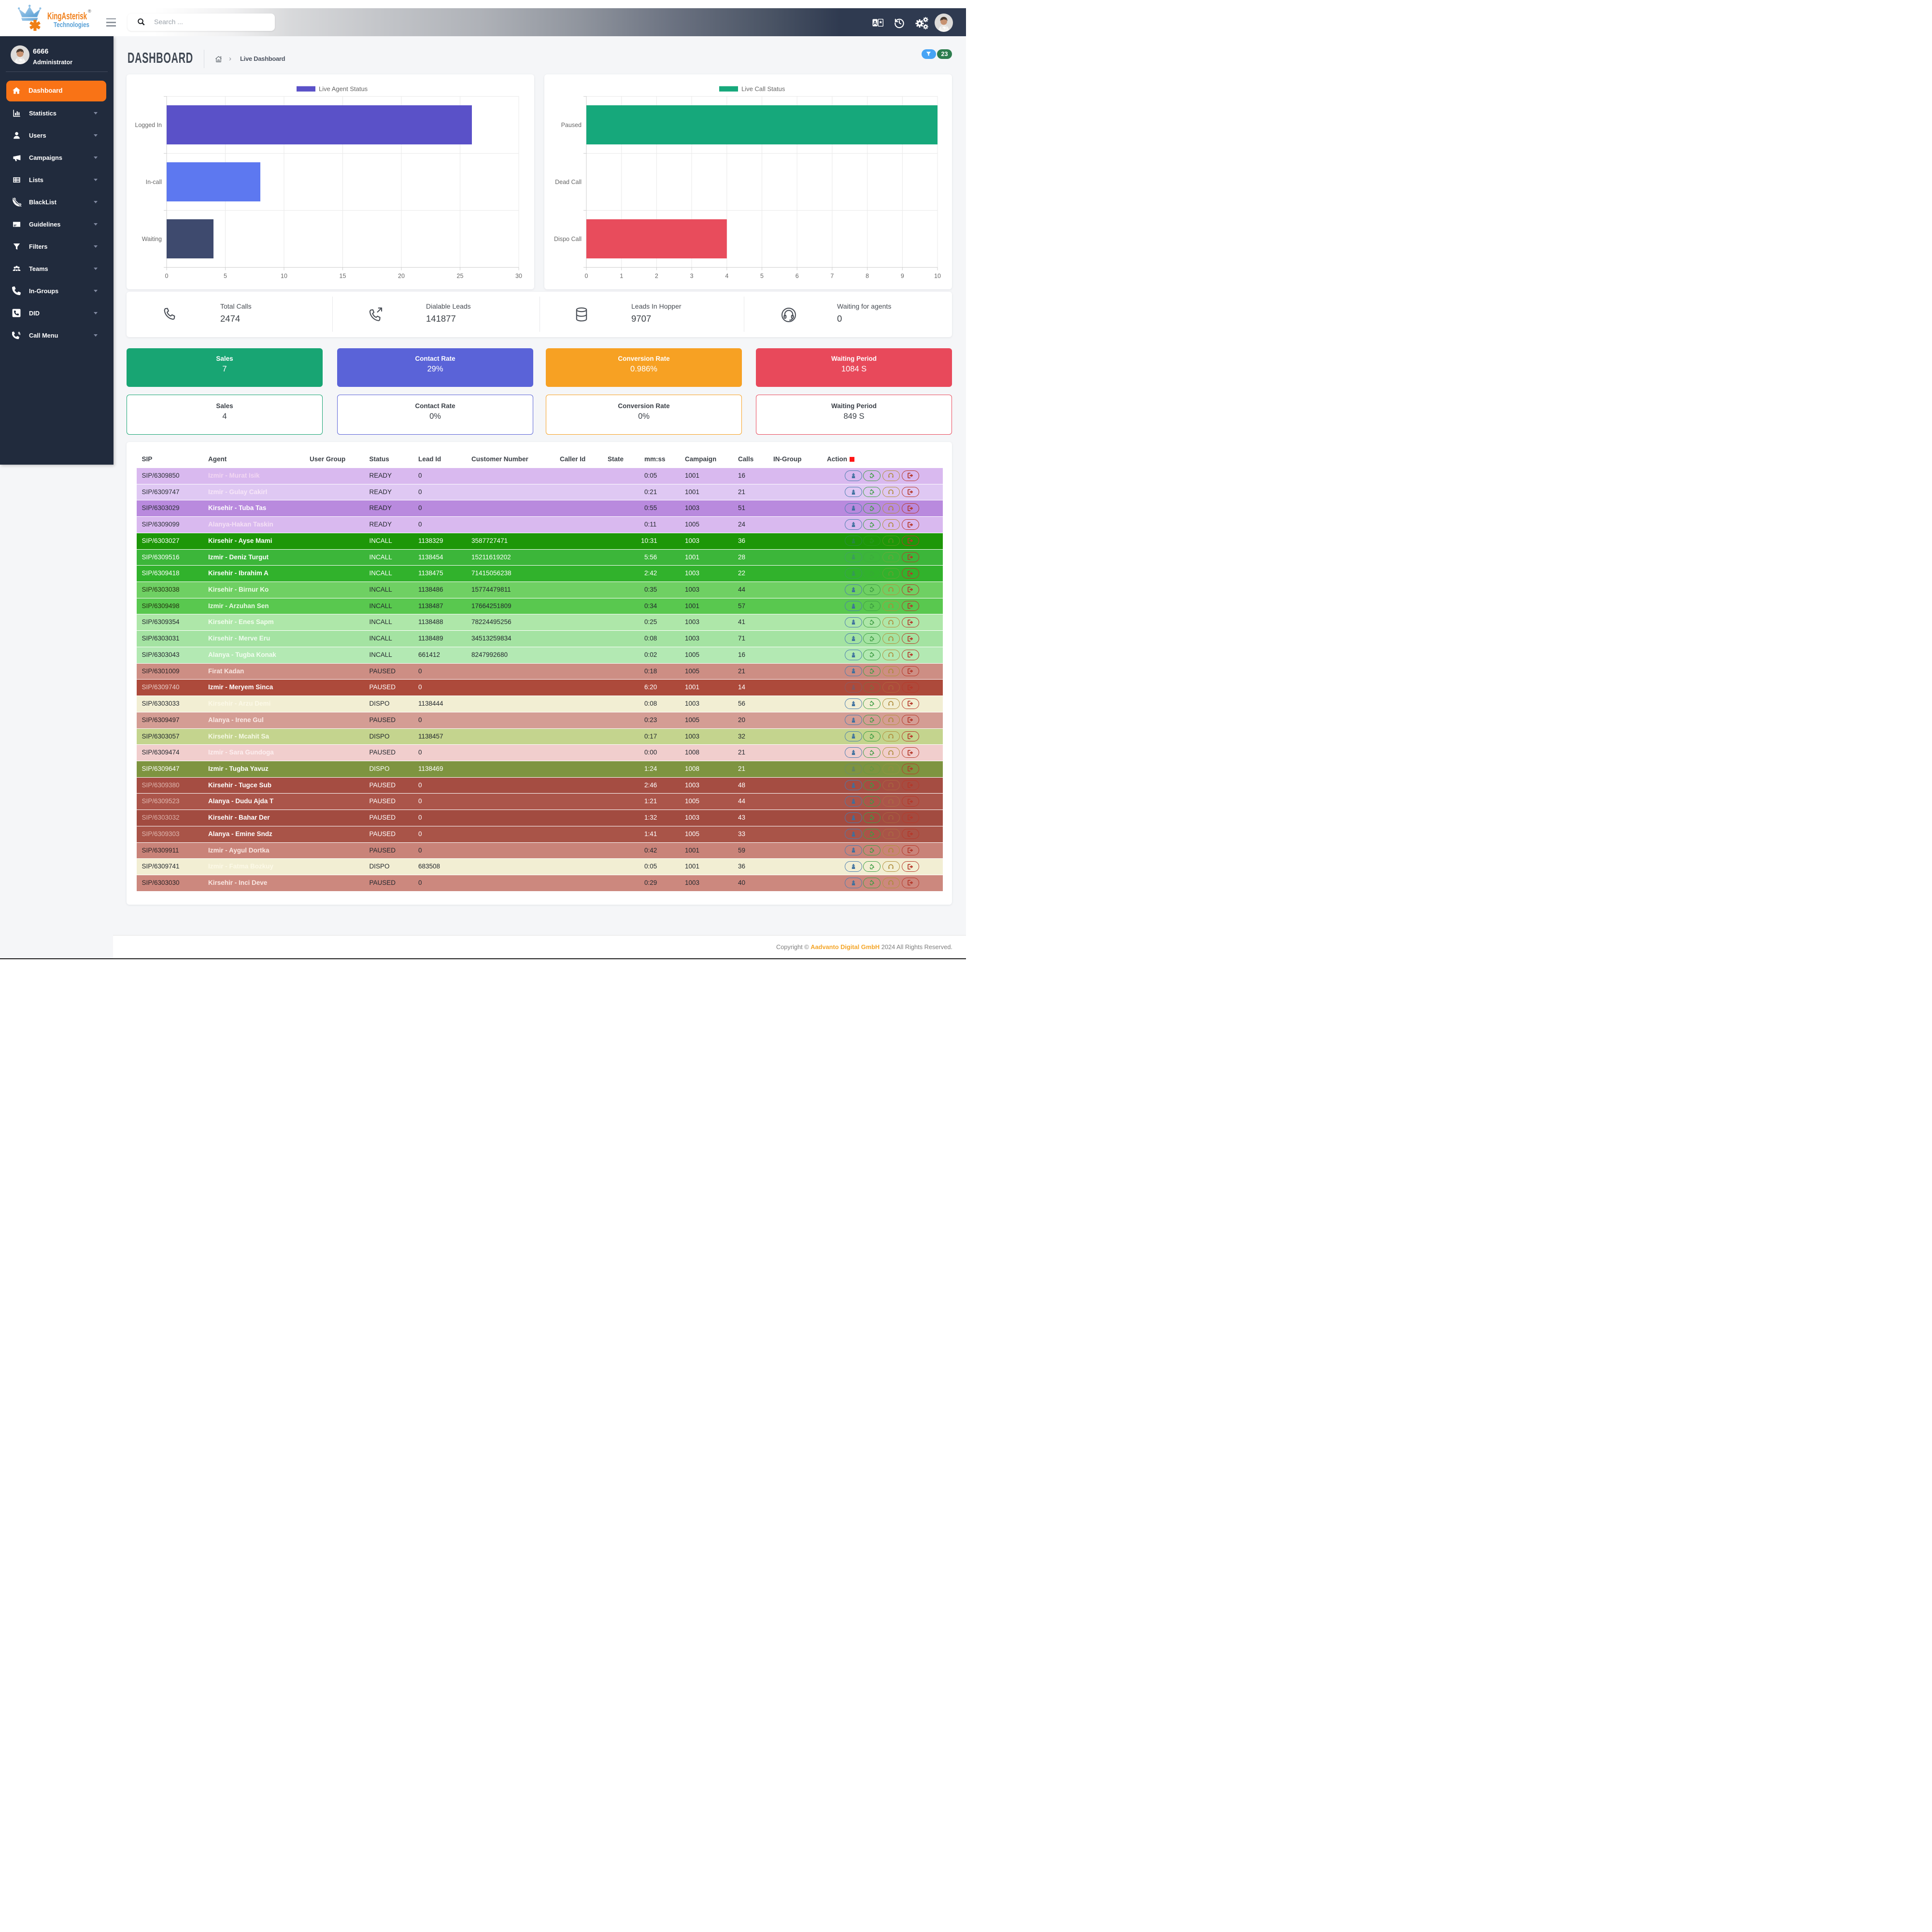 The height and width of the screenshot is (1932, 1932). I want to click on svg-text: Waiting, so click(152, 239).